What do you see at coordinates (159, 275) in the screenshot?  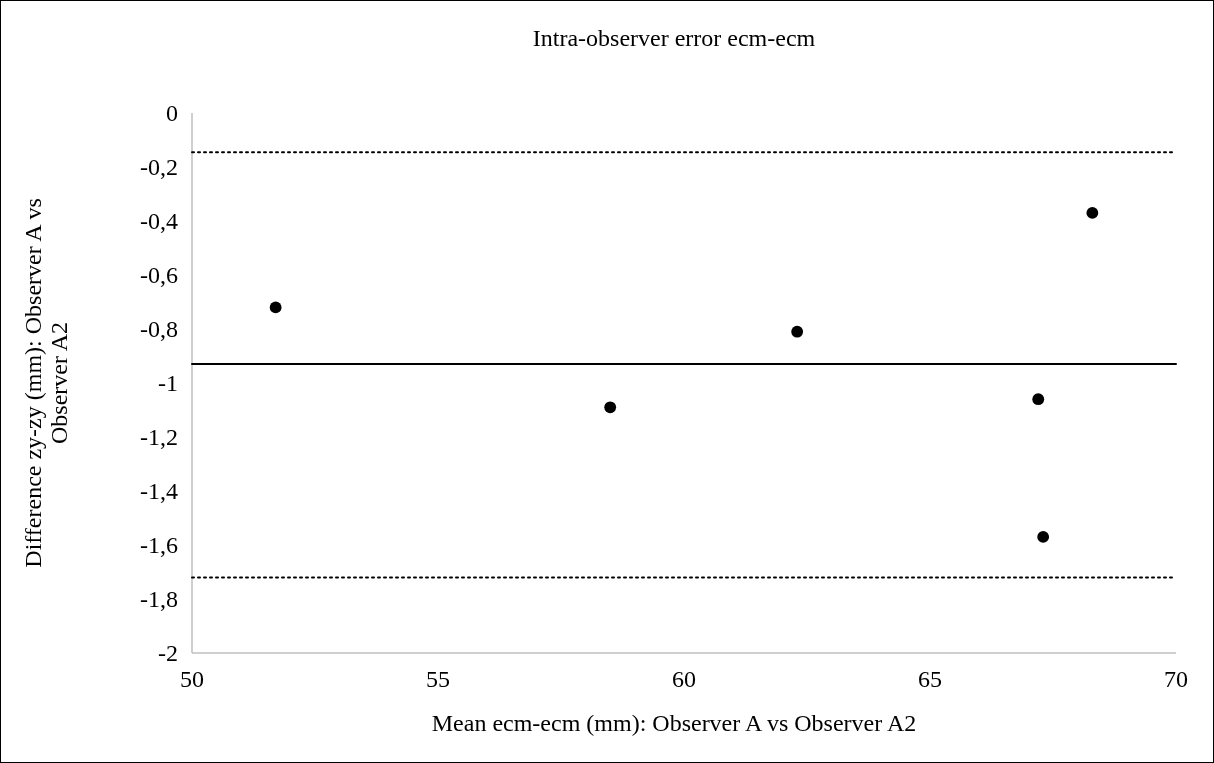 I see `y-tick-label: -0,6` at bounding box center [159, 275].